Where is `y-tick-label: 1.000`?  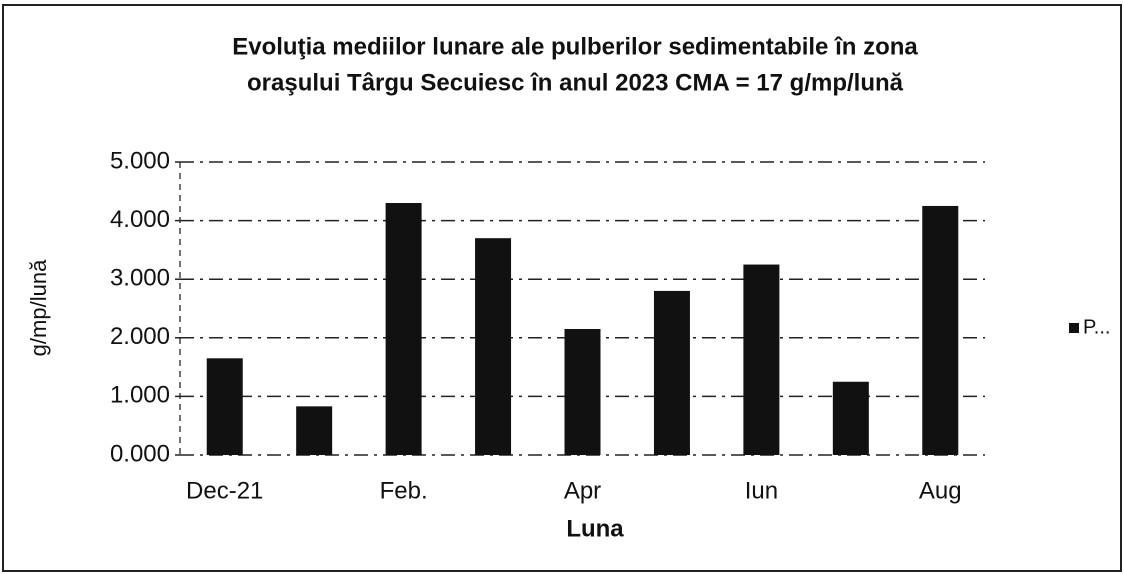
y-tick-label: 1.000 is located at coordinates (140, 395).